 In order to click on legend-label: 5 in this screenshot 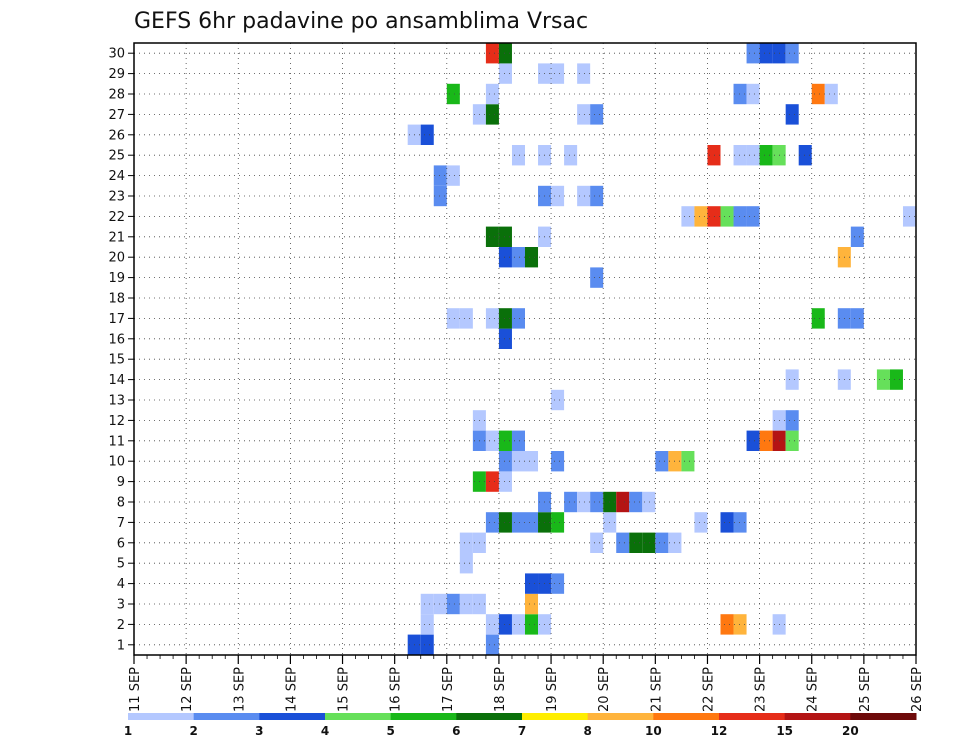, I will do `click(390, 731)`.